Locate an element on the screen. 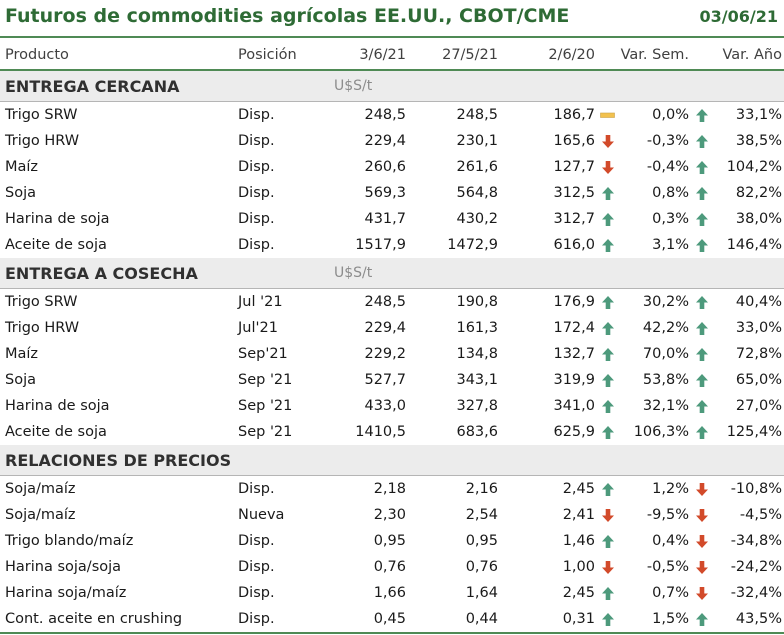  weekly-change: 106,3% is located at coordinates (661, 432).